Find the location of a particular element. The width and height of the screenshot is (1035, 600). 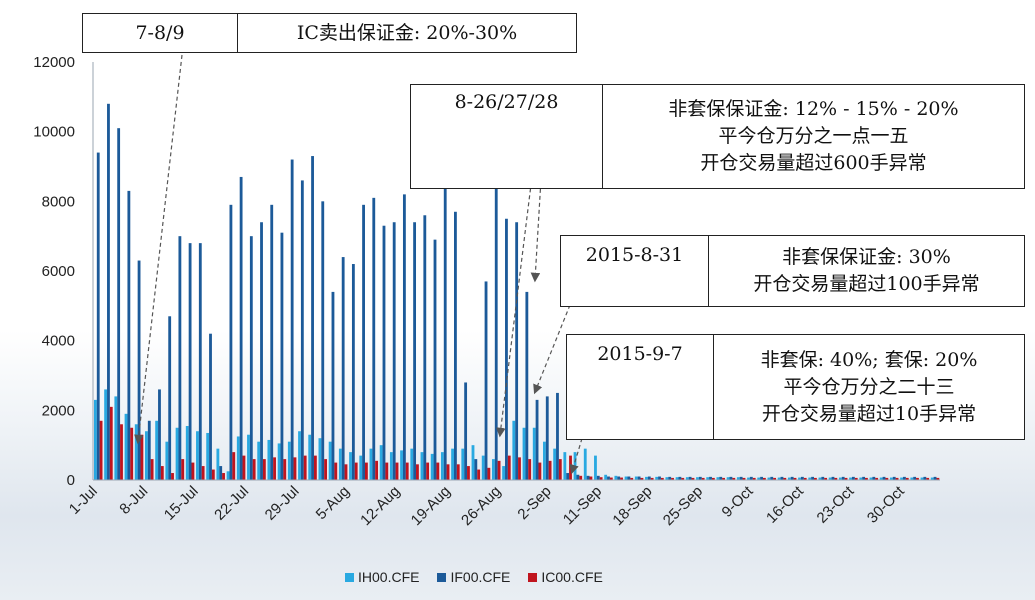

y-tick-label: 4000 is located at coordinates (58, 341).